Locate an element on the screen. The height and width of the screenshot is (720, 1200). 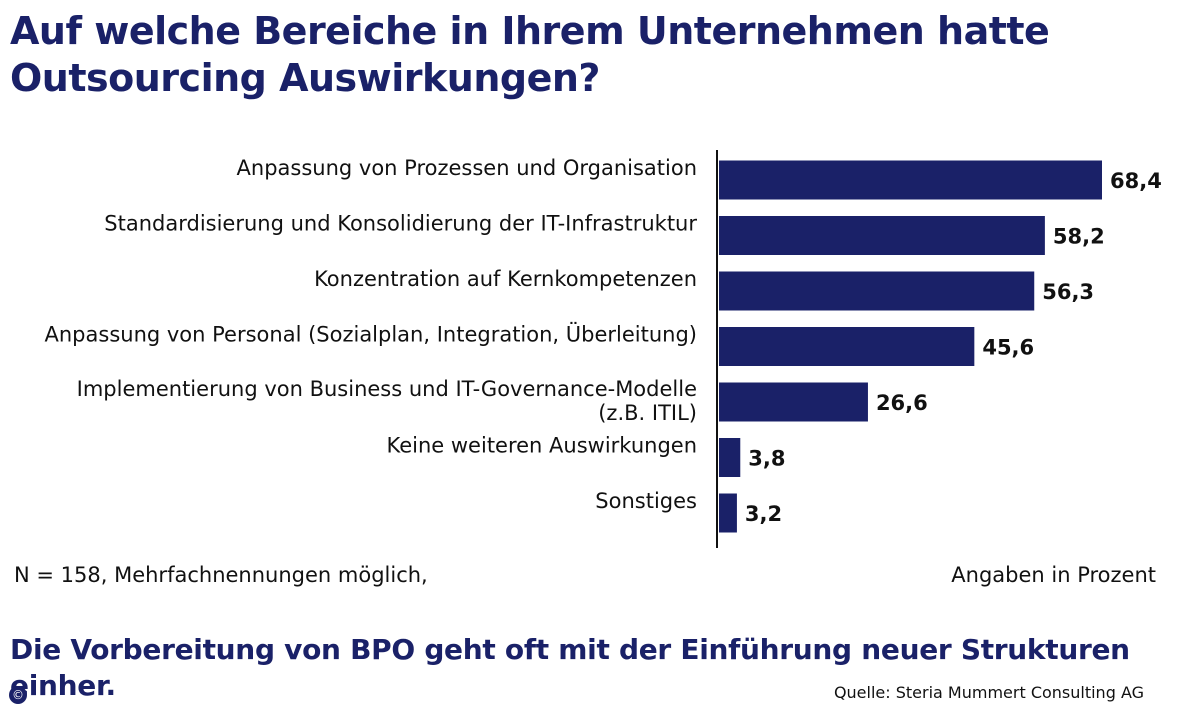
category-label-6: Sonstiges is located at coordinates (646, 501).